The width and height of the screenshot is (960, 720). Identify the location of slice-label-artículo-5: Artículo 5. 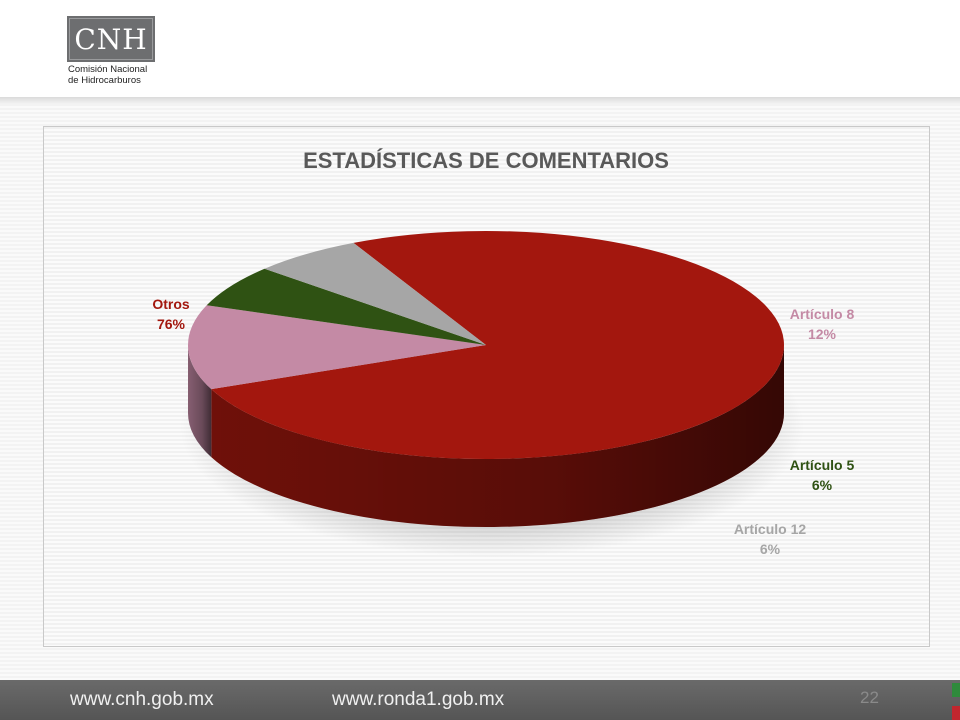
(822, 465).